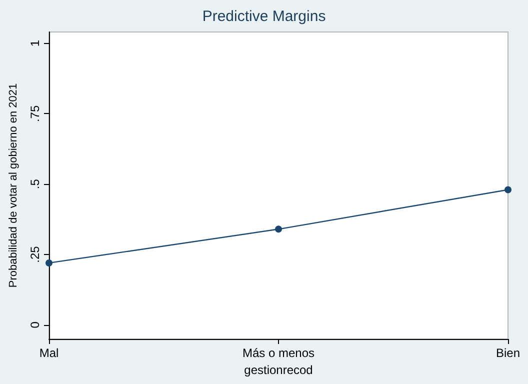  Describe the element at coordinates (278, 369) in the screenshot. I see `x-axis-title: gestionrecod` at that location.